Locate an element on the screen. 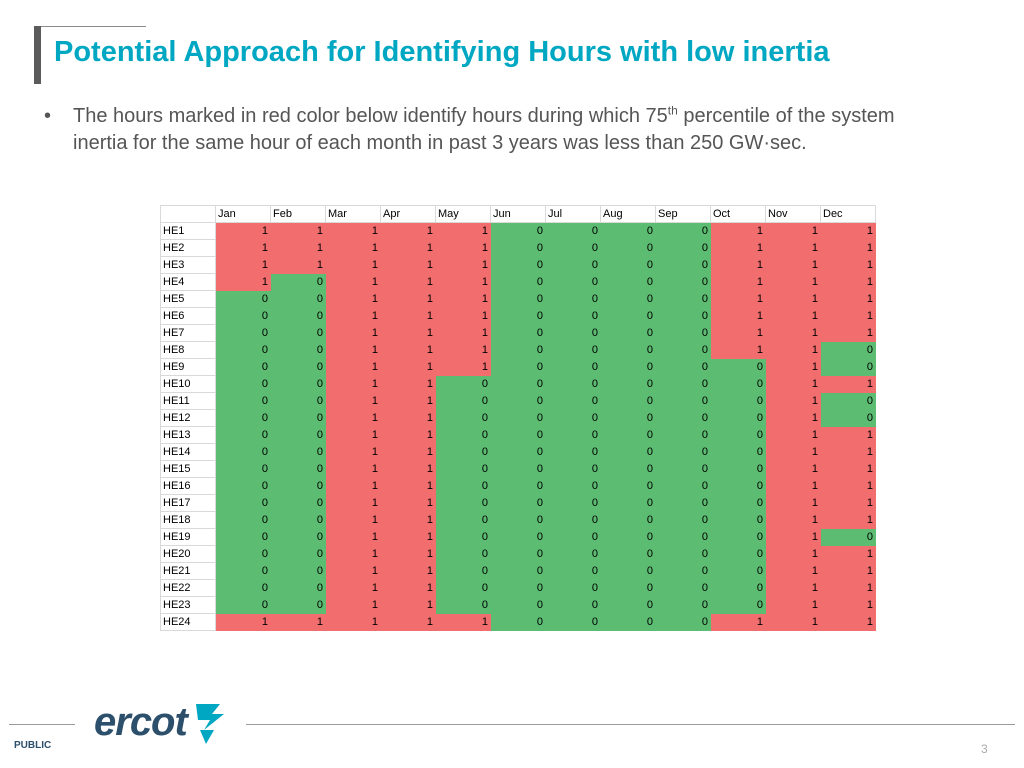 The width and height of the screenshot is (1024, 768). hour-label: HE2 is located at coordinates (188, 248).